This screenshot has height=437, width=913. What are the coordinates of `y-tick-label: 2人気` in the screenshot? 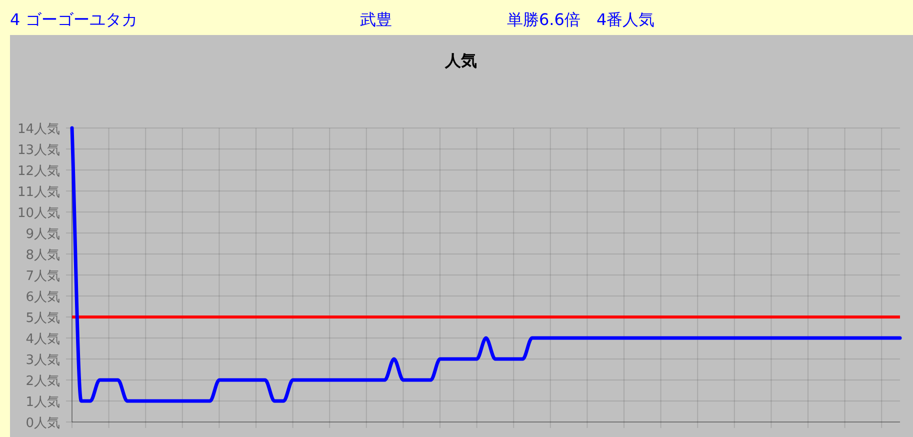 It's located at (43, 381).